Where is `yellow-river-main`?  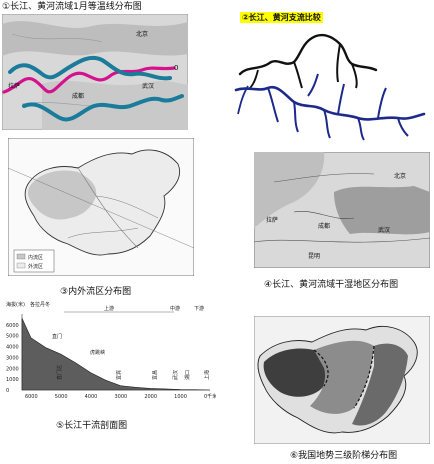
yellow-river-main is located at coordinates (308, 54).